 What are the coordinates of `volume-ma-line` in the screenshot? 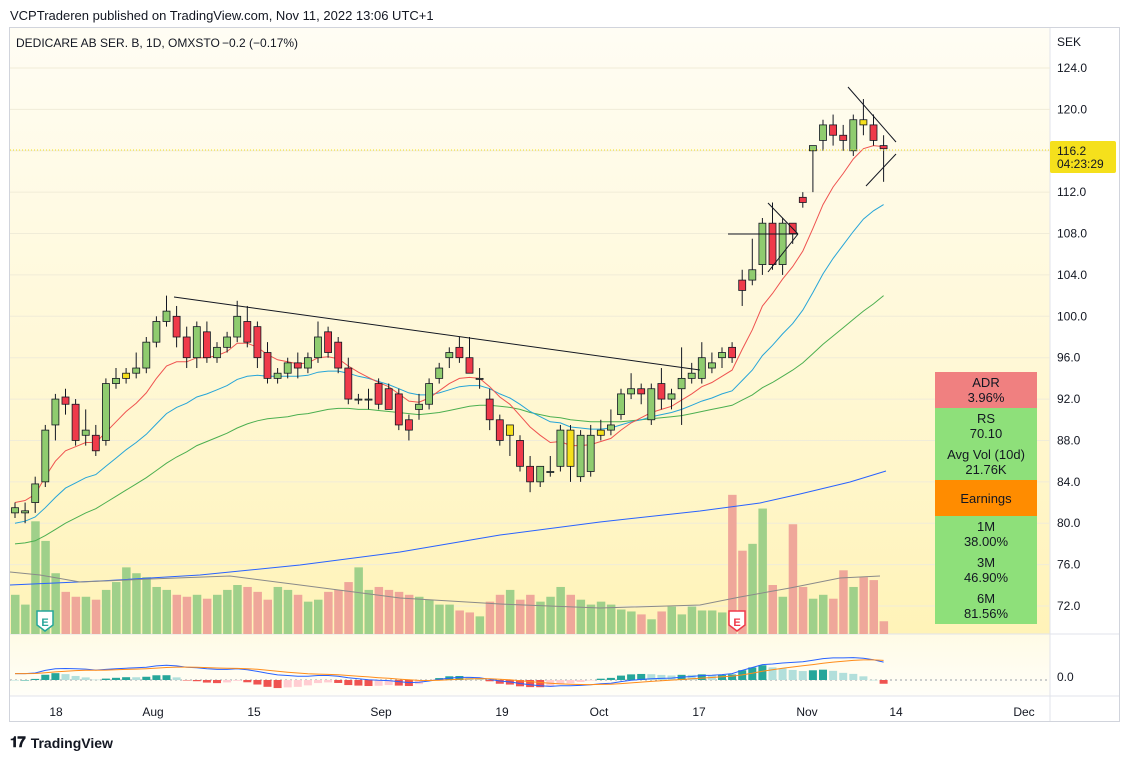 It's located at (445, 590).